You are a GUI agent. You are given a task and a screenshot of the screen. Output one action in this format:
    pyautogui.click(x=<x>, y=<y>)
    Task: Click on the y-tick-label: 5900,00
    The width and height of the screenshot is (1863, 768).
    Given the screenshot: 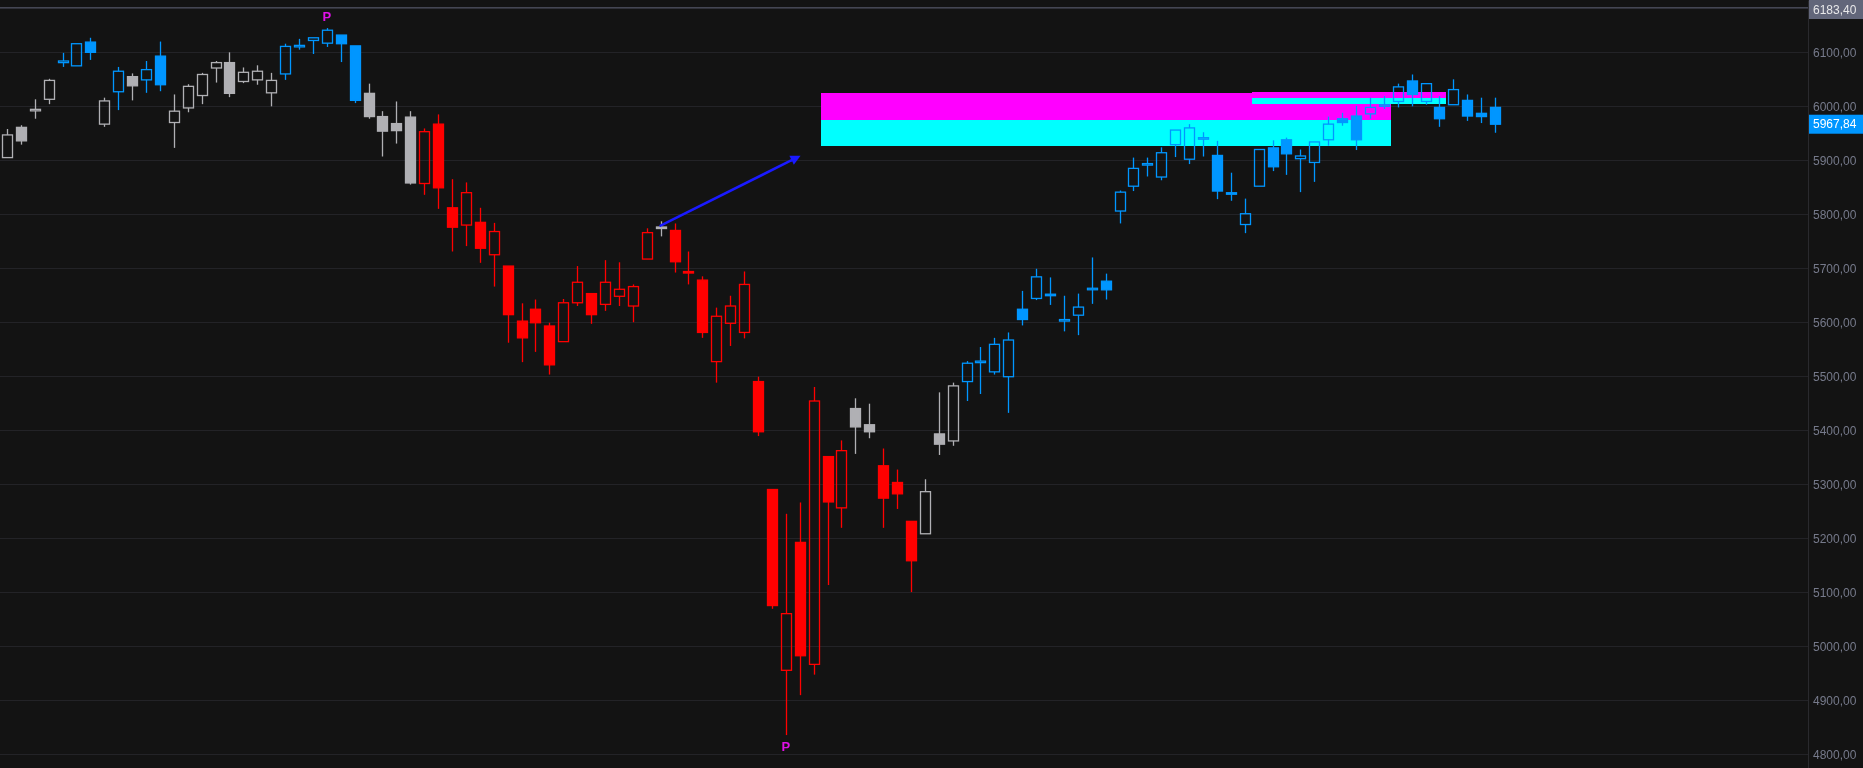 What is the action you would take?
    pyautogui.click(x=1835, y=161)
    